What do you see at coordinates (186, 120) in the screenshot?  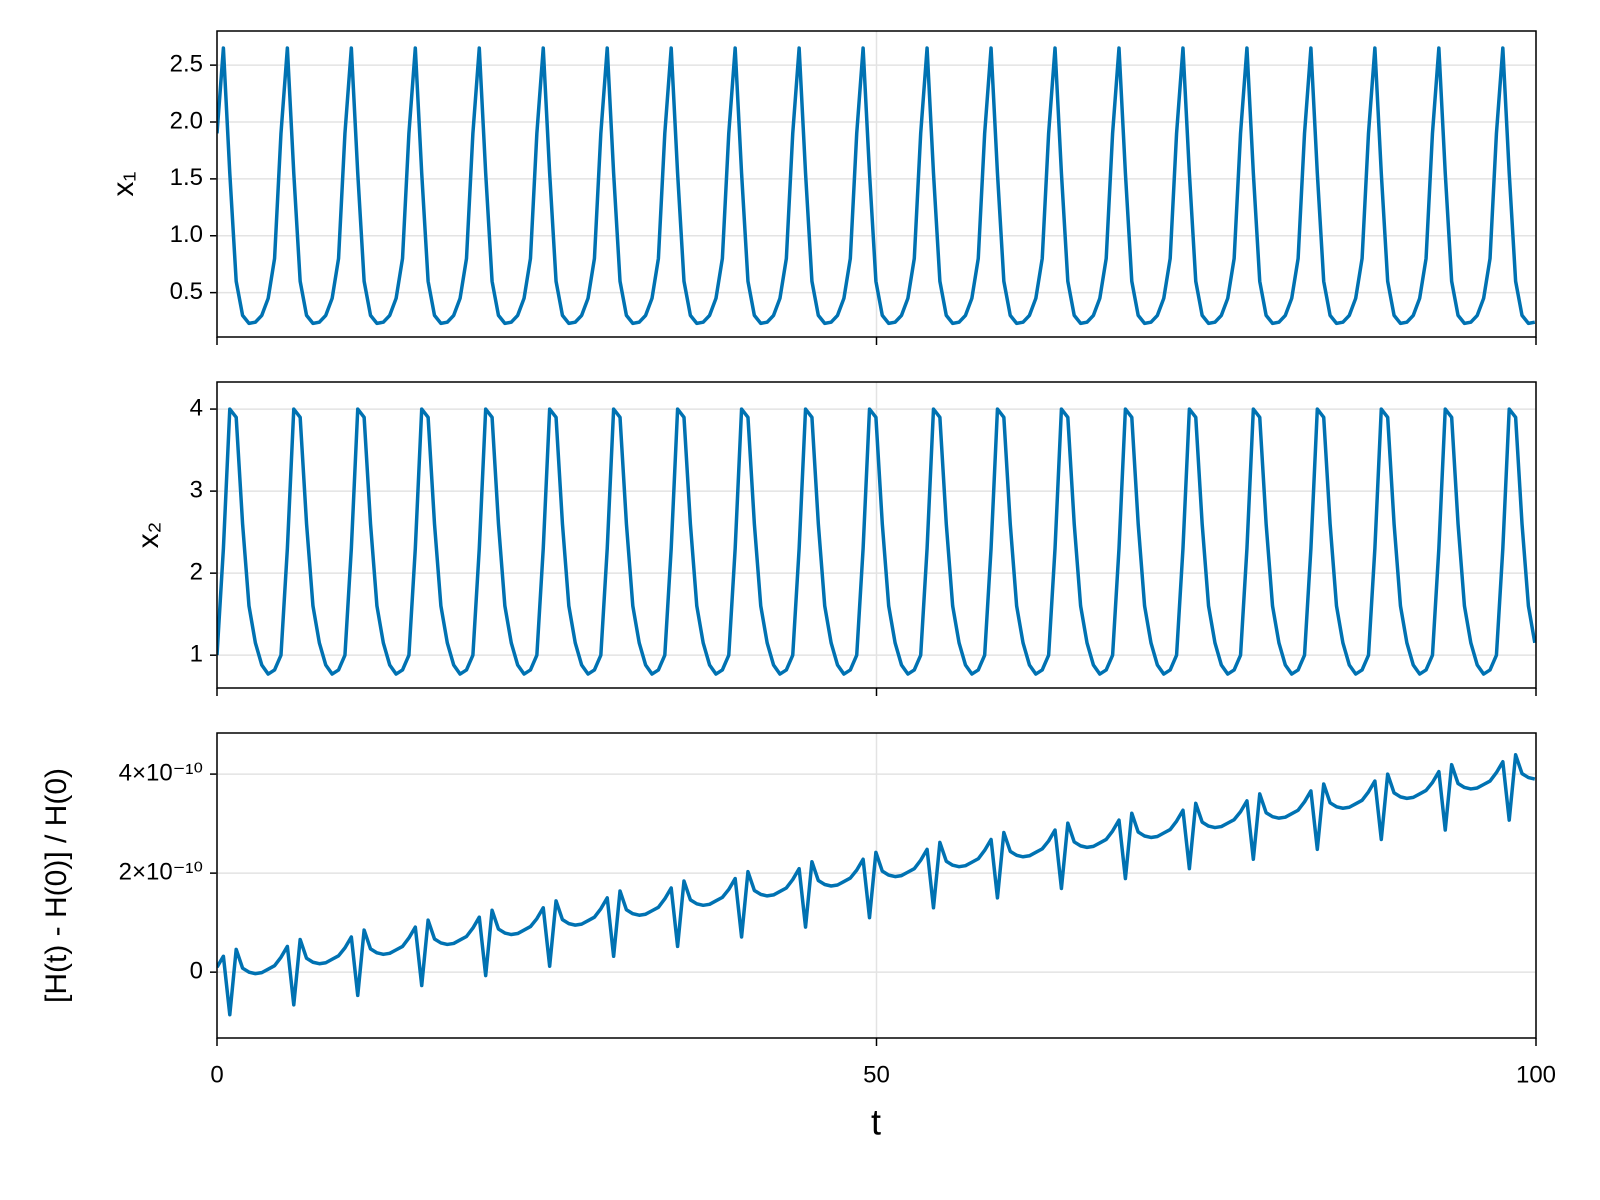 I see `y-tick-label: 2.0` at bounding box center [186, 120].